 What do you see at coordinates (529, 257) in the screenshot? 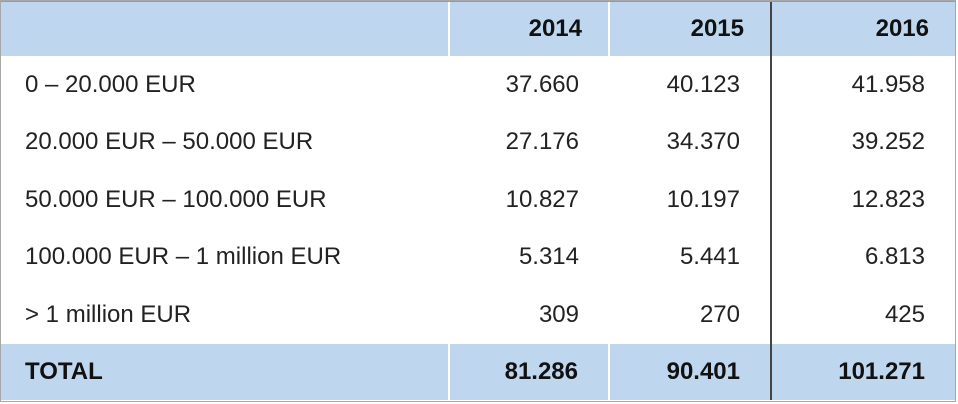
I see `cell-value: 5.314` at bounding box center [529, 257].